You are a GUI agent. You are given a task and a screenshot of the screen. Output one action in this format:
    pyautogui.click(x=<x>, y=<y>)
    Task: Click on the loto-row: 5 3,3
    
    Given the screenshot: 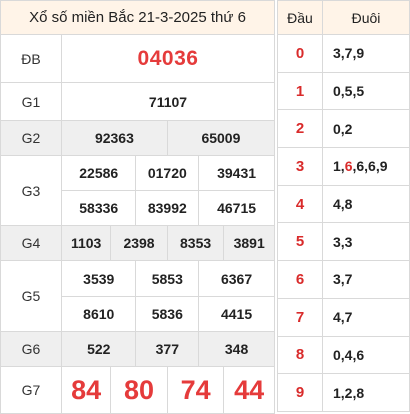 What is the action you would take?
    pyautogui.click(x=343, y=242)
    